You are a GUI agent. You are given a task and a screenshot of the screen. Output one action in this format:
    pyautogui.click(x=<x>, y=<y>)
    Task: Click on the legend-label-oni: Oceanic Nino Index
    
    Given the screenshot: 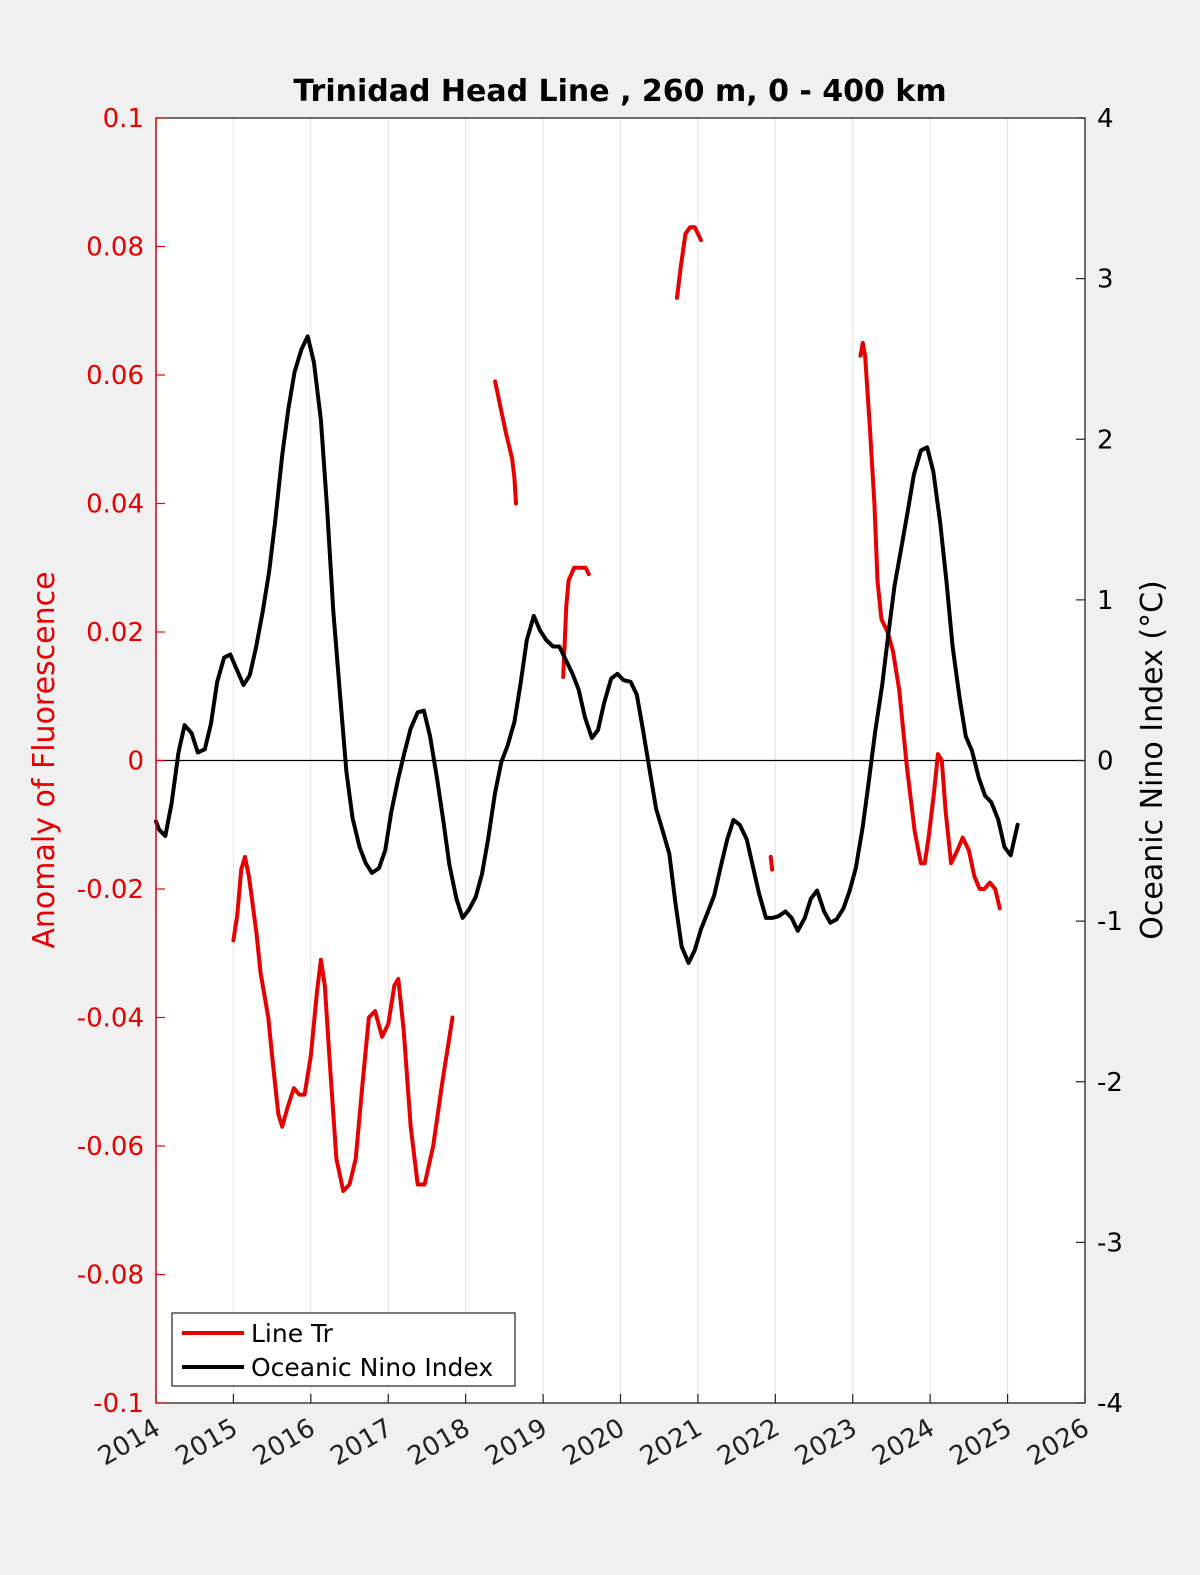 What is the action you would take?
    pyautogui.click(x=372, y=1367)
    